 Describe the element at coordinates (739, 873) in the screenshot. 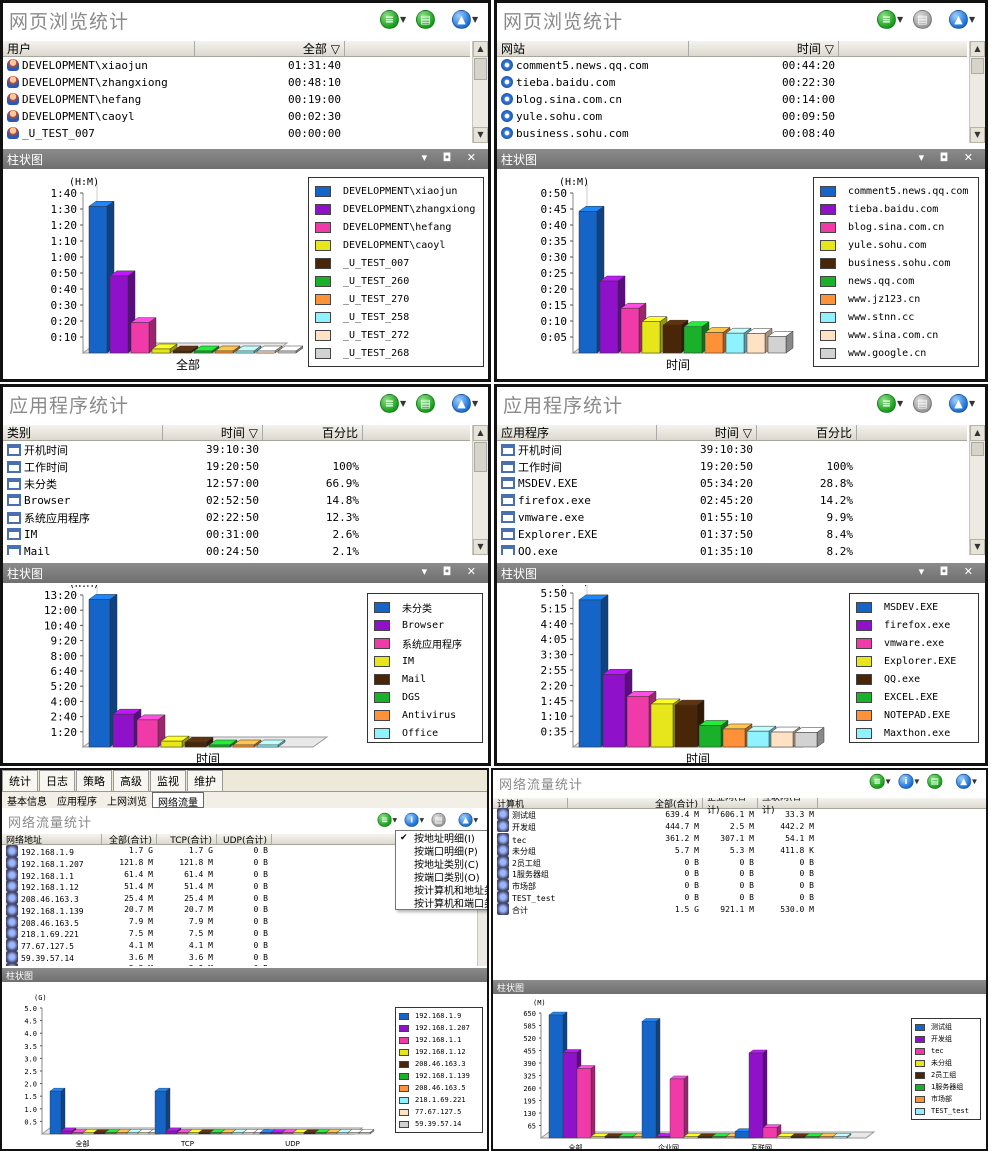

I see `table-row: 1服务器组 0 B 0 B 0 B` at that location.